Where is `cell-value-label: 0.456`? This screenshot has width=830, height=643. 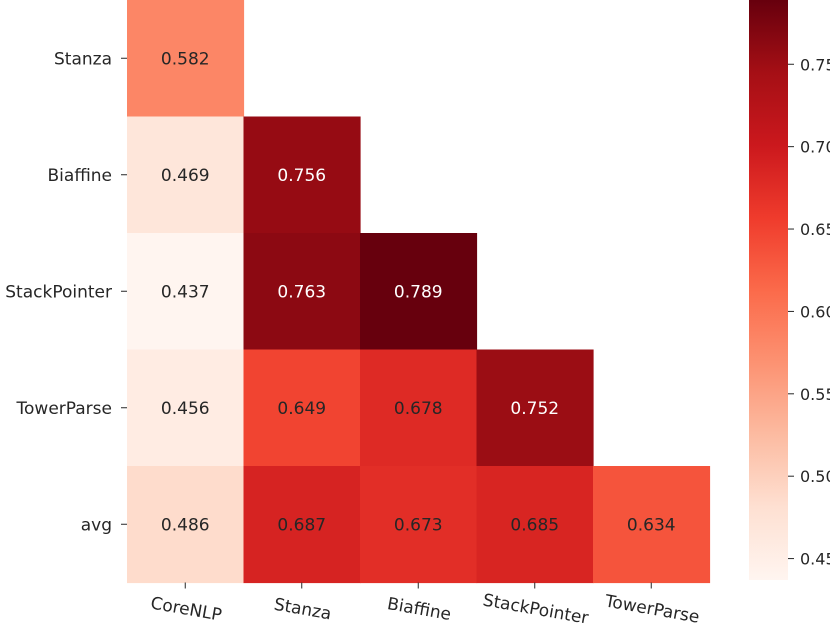
cell-value-label: 0.456 is located at coordinates (185, 409).